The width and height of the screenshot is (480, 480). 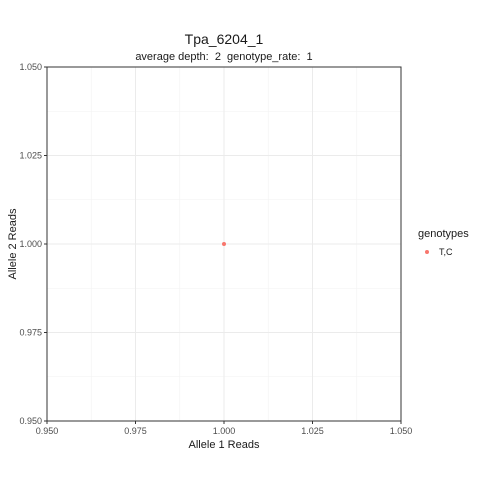 I want to click on chart-subtitle: average depth: 2 genotype_rate: 1, so click(x=223, y=57).